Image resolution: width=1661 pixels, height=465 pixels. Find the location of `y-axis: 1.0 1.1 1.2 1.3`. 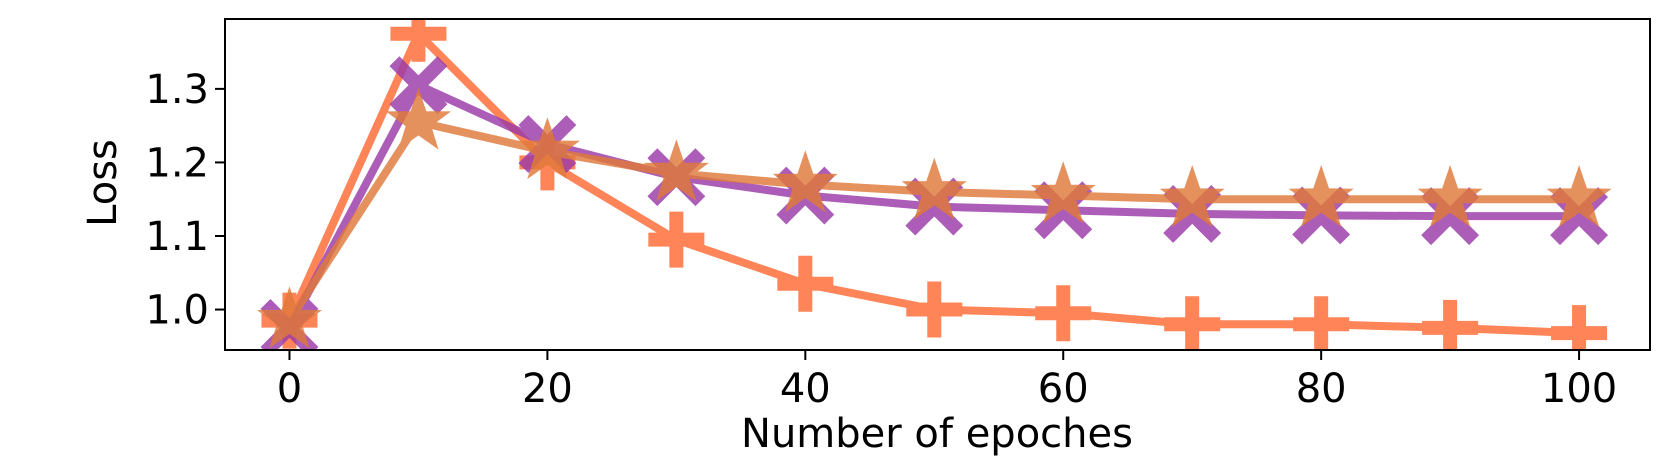

y-axis: 1.0 1.1 1.2 1.3 is located at coordinates (185, 200).